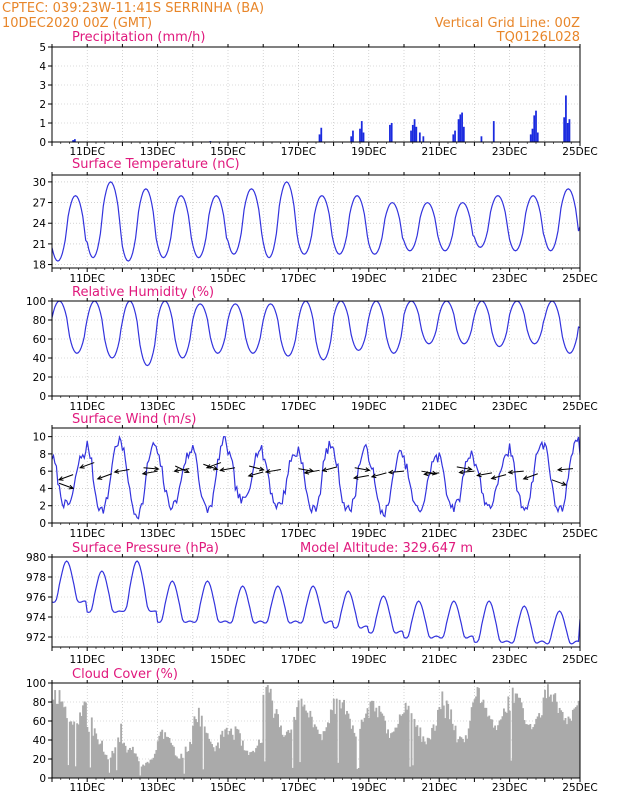  I want to click on rh-ytick-label: 0, so click(42, 397).